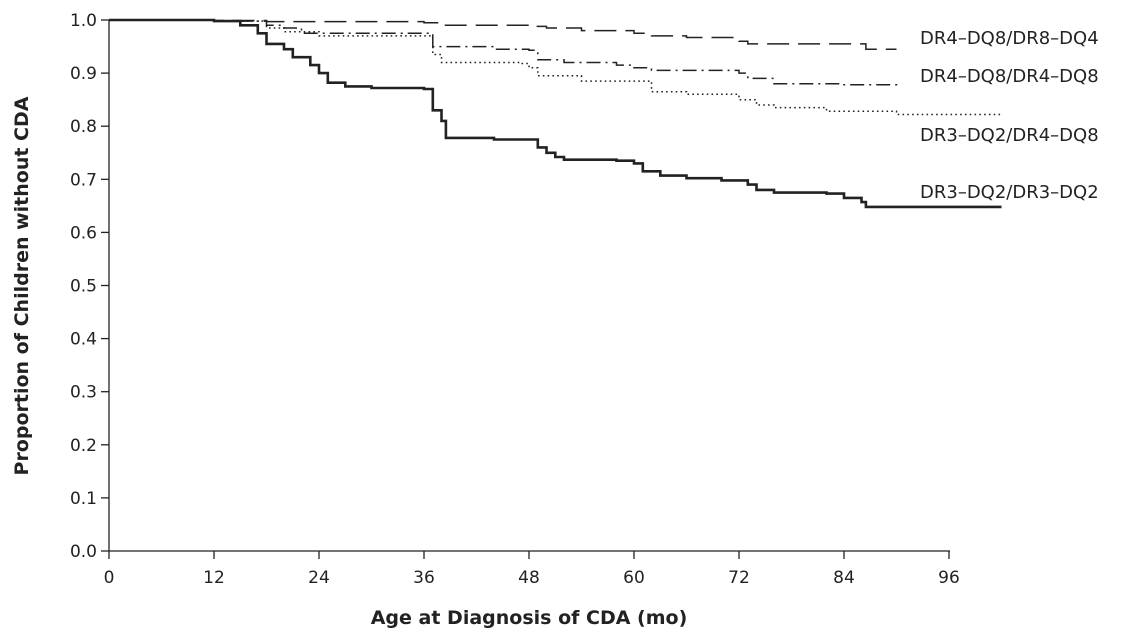 This screenshot has height=635, width=1140. What do you see at coordinates (109, 578) in the screenshot?
I see `x-tick-label: 0` at bounding box center [109, 578].